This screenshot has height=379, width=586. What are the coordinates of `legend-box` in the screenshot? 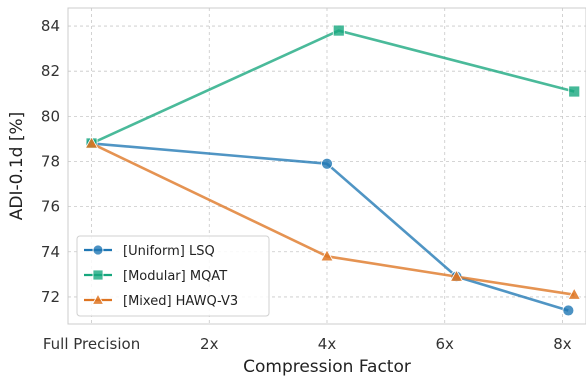 It's located at (173, 276).